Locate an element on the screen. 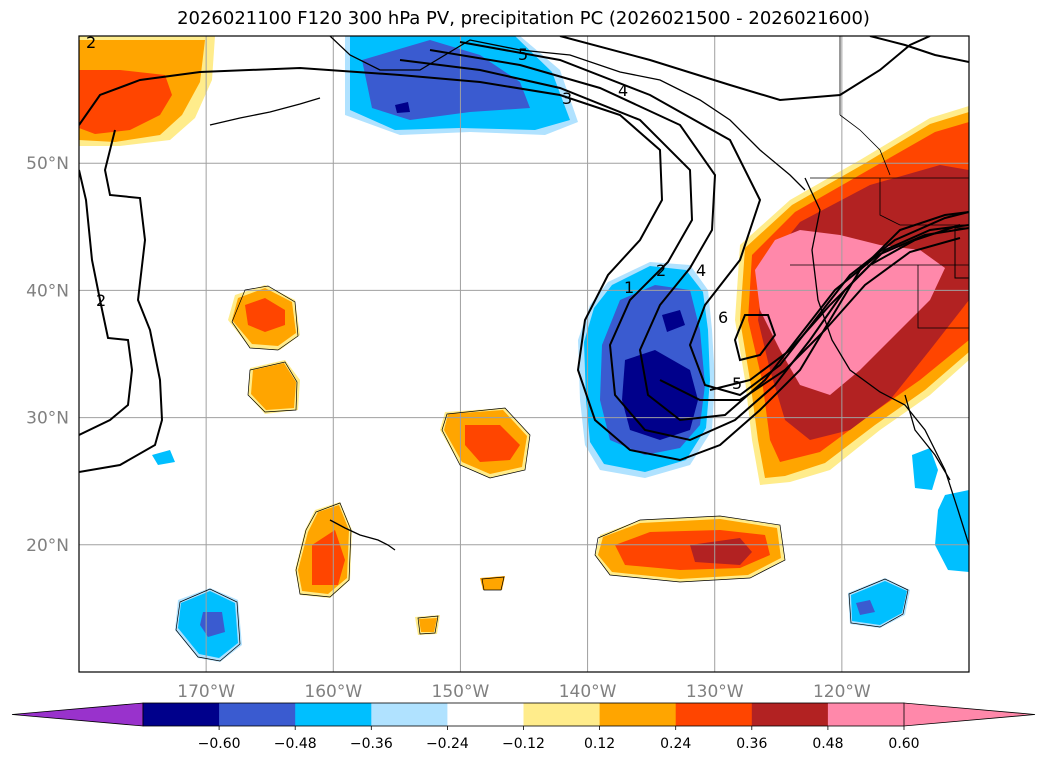  pv-label-3: 3 is located at coordinates (567, 98).